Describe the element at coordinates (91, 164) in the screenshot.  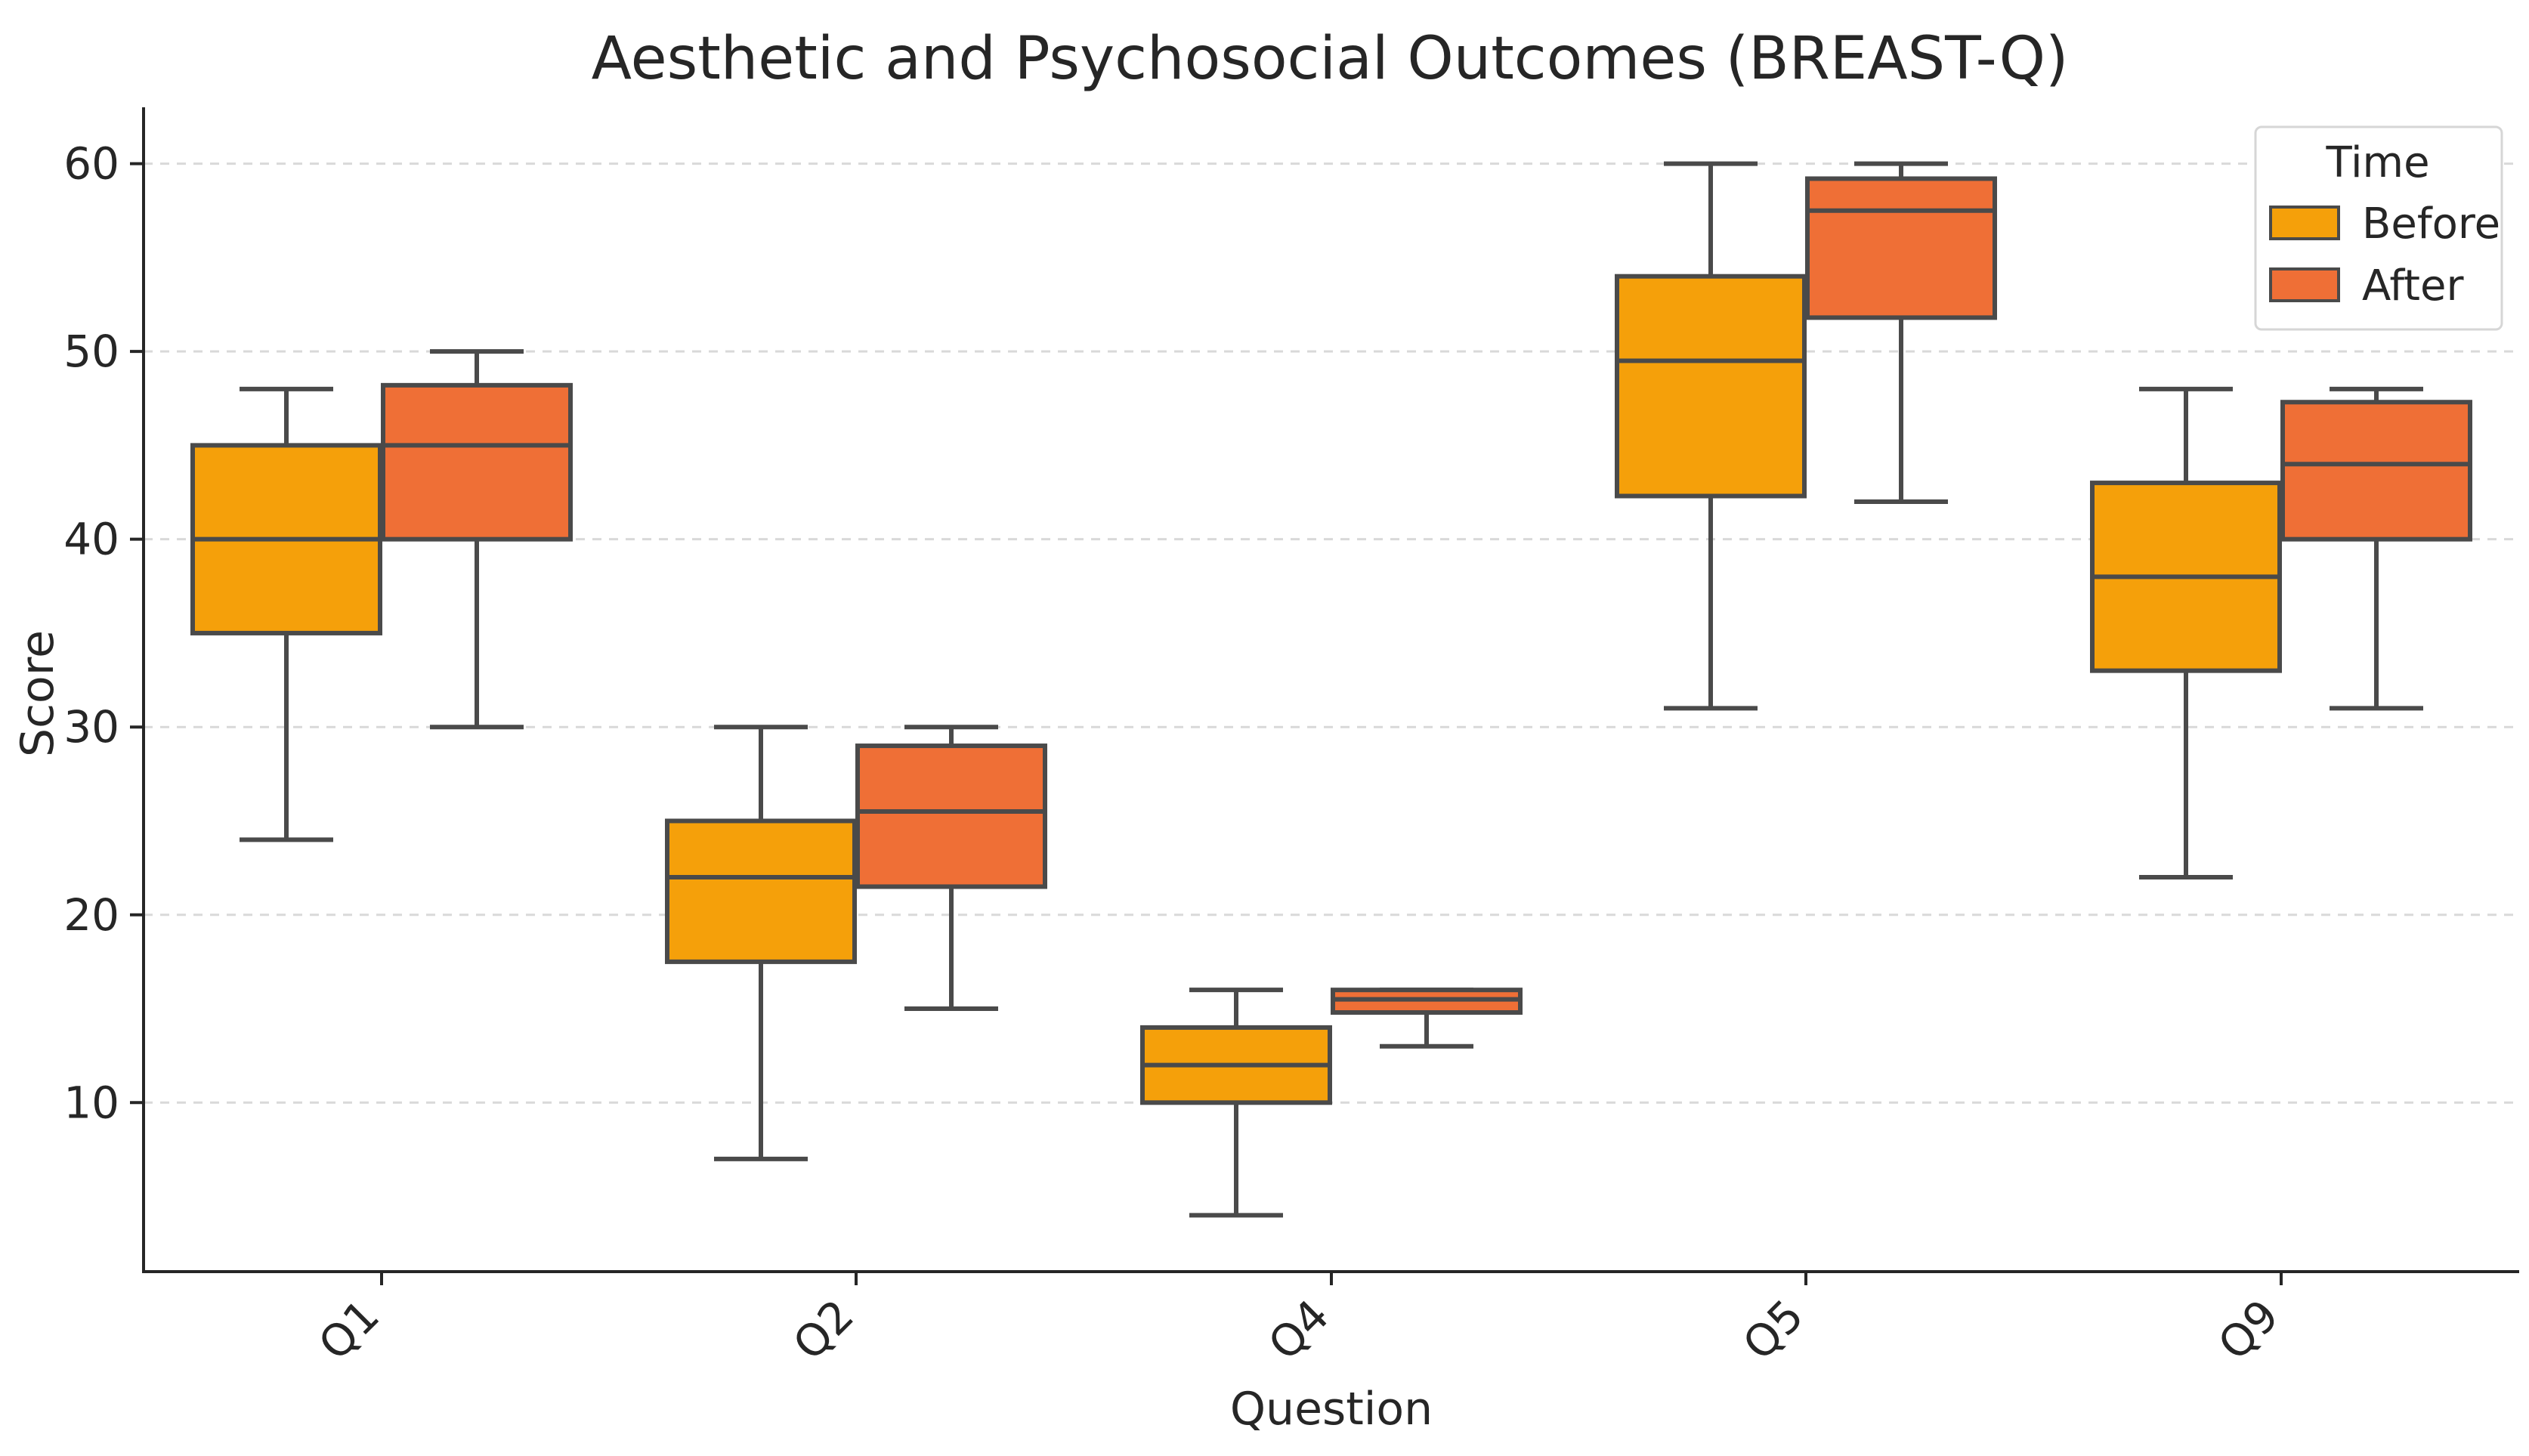
I see `y-tick-label-60: 60` at that location.